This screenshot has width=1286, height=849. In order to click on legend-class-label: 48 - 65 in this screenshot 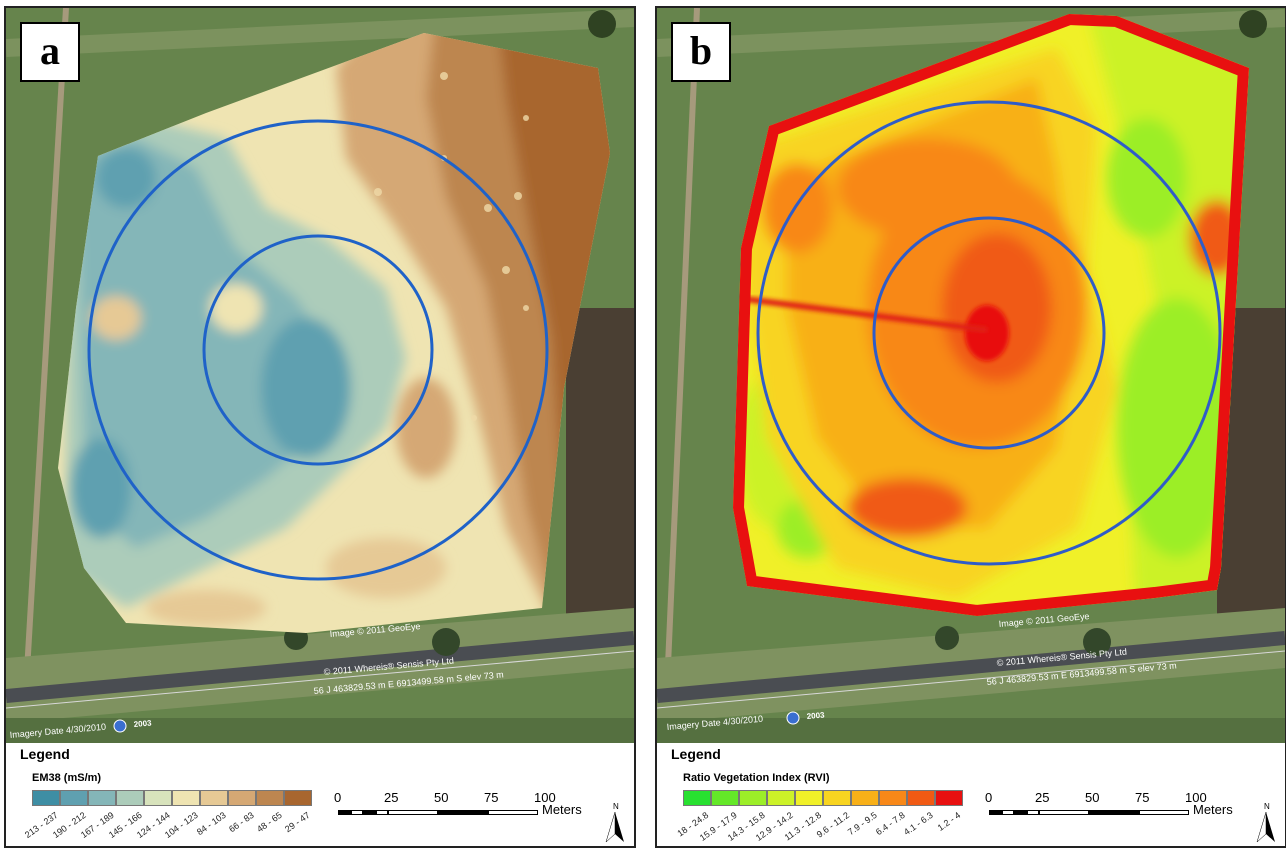, I will do `click(269, 822)`.